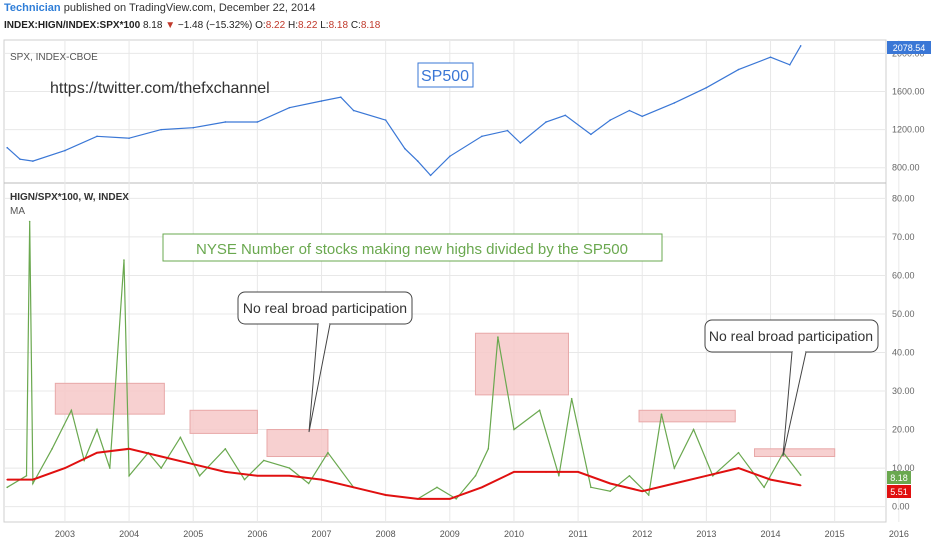  I want to click on down-arrow-icon: ▼, so click(170, 25).